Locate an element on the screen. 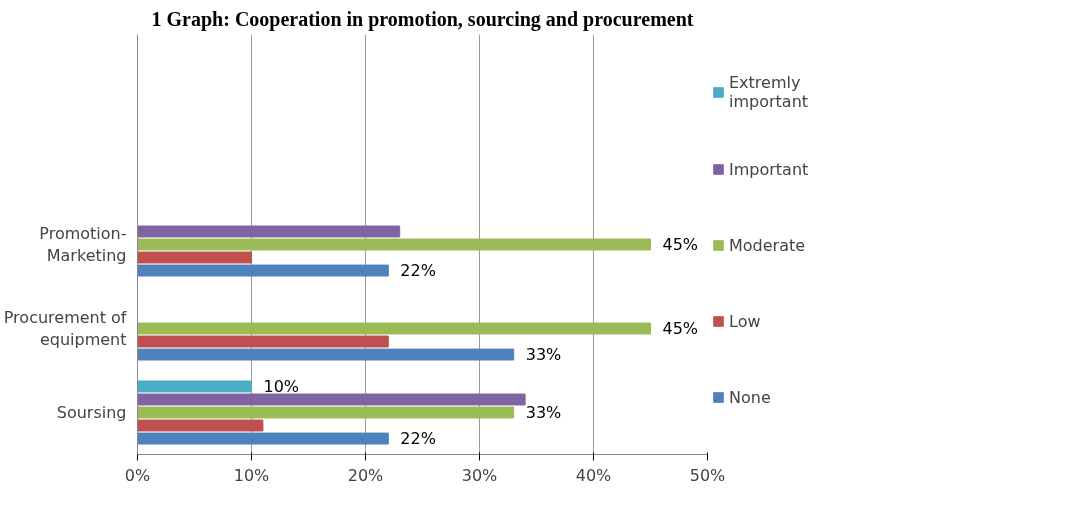 The height and width of the screenshot is (523, 1069). x-tick-label: 30% is located at coordinates (479, 475).